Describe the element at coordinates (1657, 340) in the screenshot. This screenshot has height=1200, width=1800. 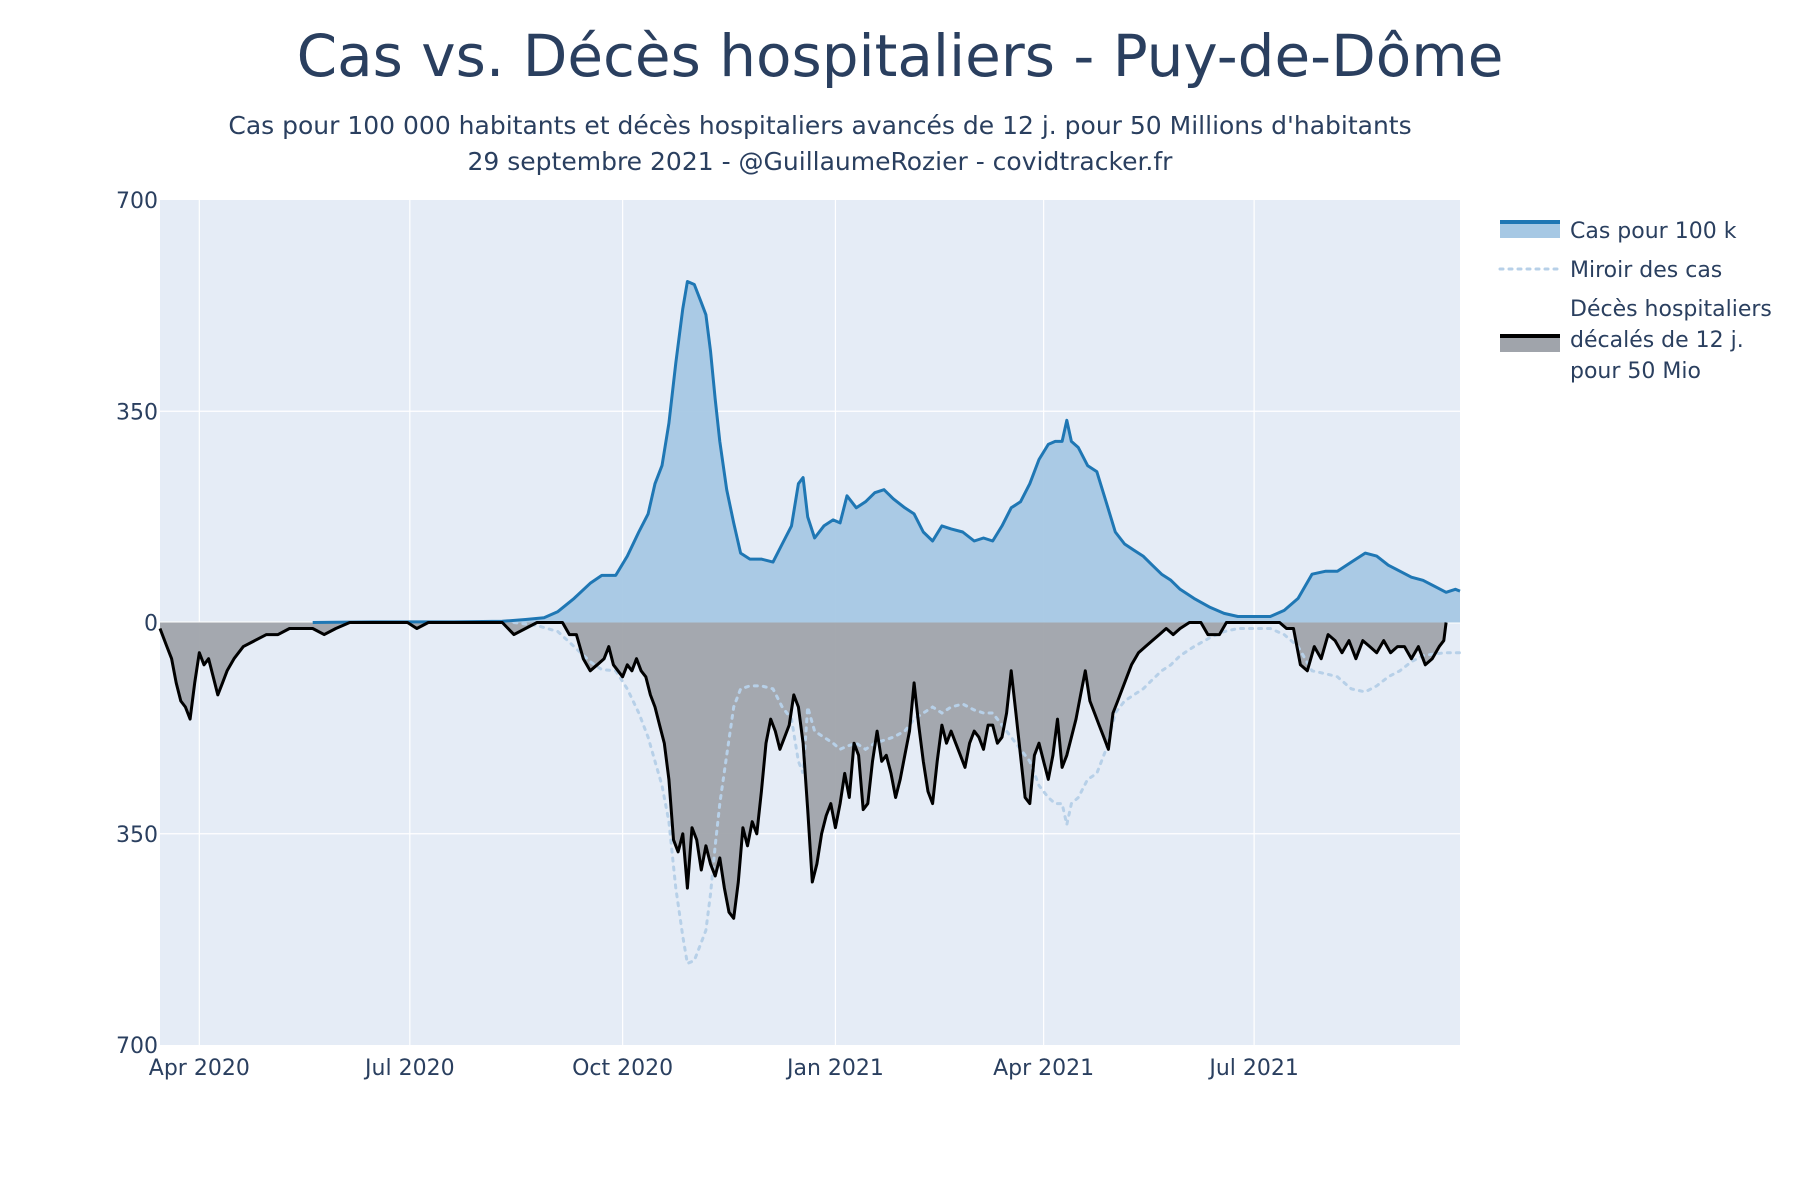
I see `legend-label-deaths-line: décalés de 12 j.` at that location.